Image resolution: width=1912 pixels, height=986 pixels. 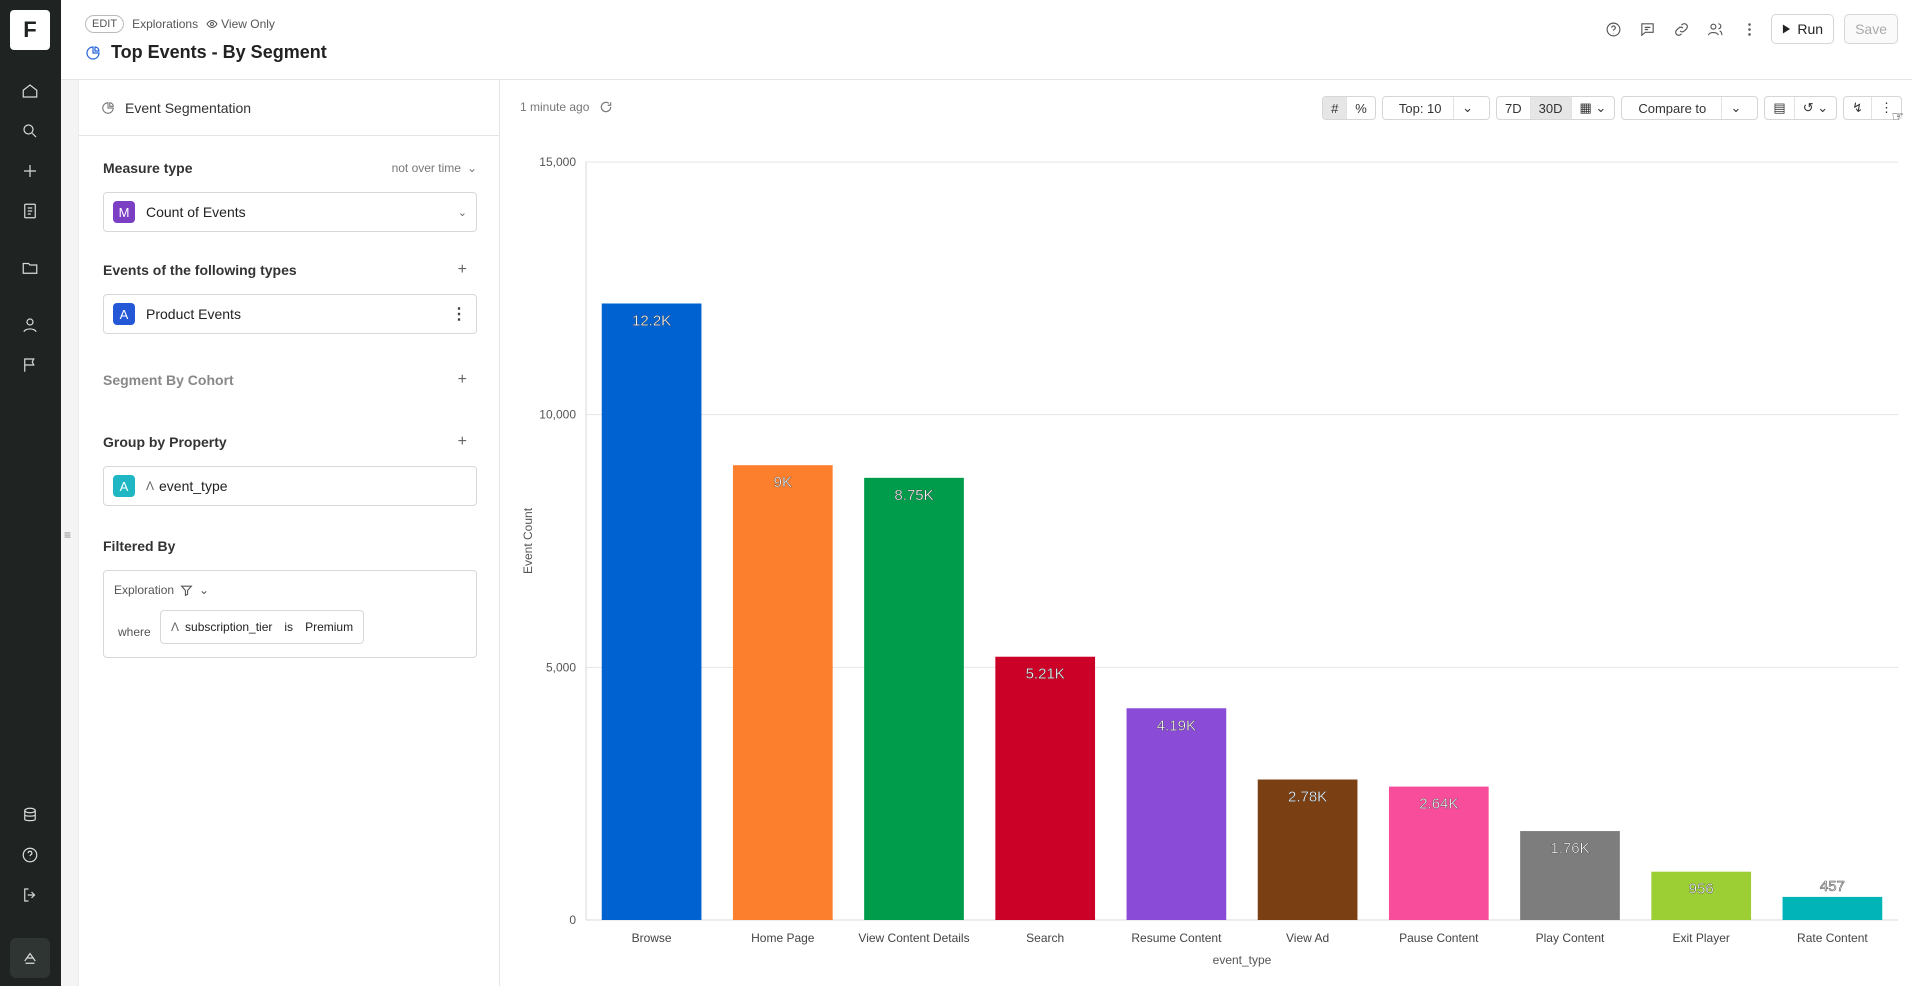 What do you see at coordinates (1592, 108) in the screenshot?
I see `calendar-icon: ▦ ⌄` at bounding box center [1592, 108].